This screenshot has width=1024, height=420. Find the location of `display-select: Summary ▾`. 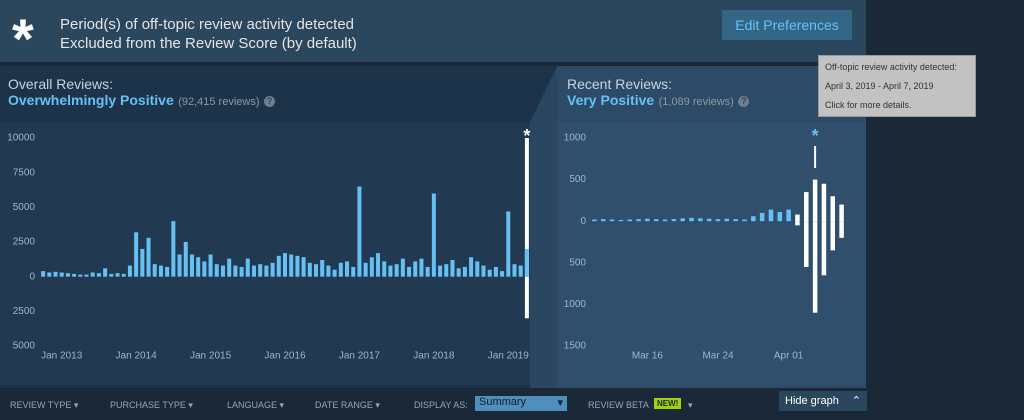

display-select: Summary ▾ is located at coordinates (521, 403).